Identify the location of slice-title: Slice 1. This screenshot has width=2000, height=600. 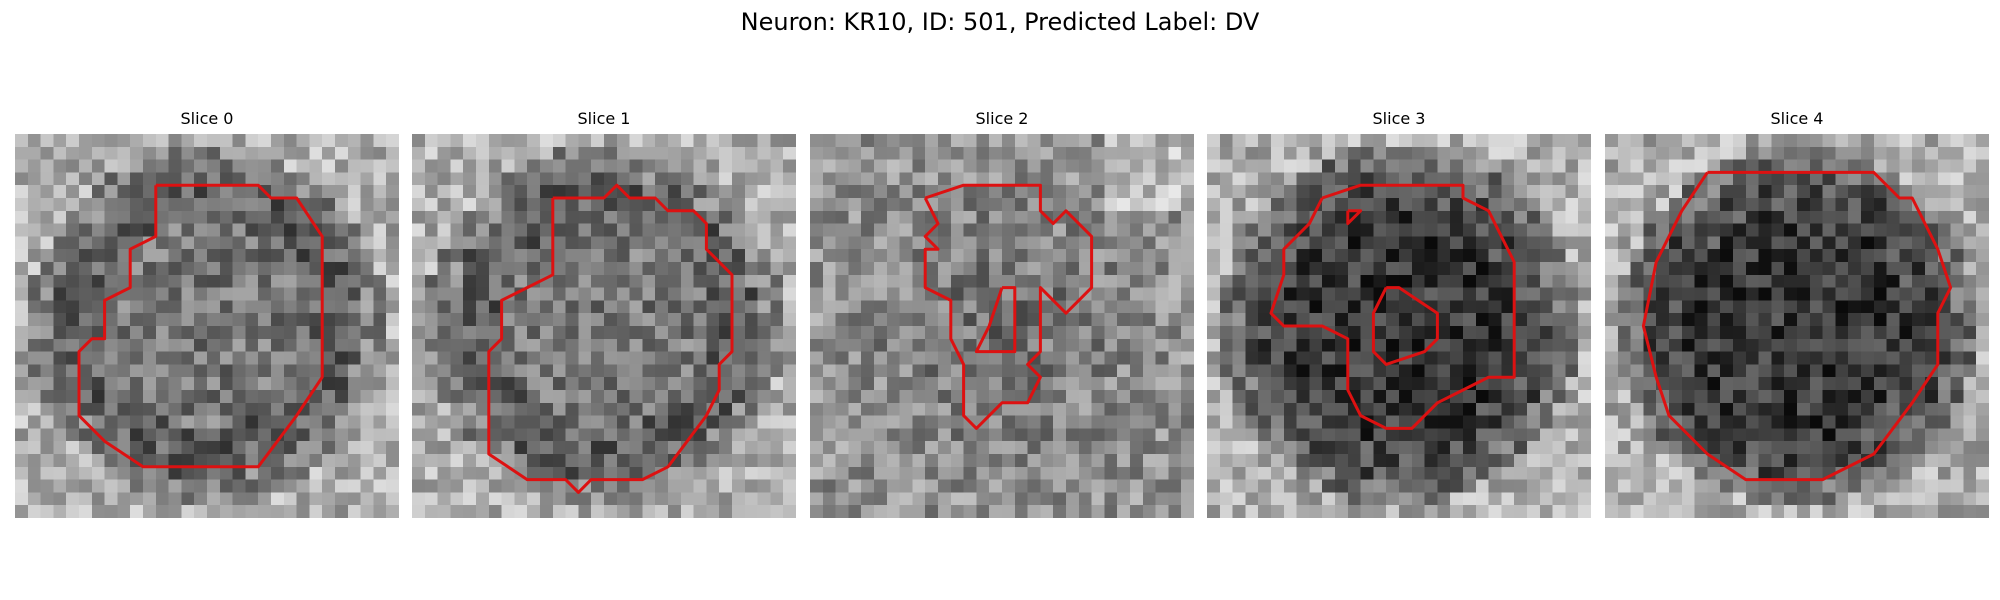
(604, 118).